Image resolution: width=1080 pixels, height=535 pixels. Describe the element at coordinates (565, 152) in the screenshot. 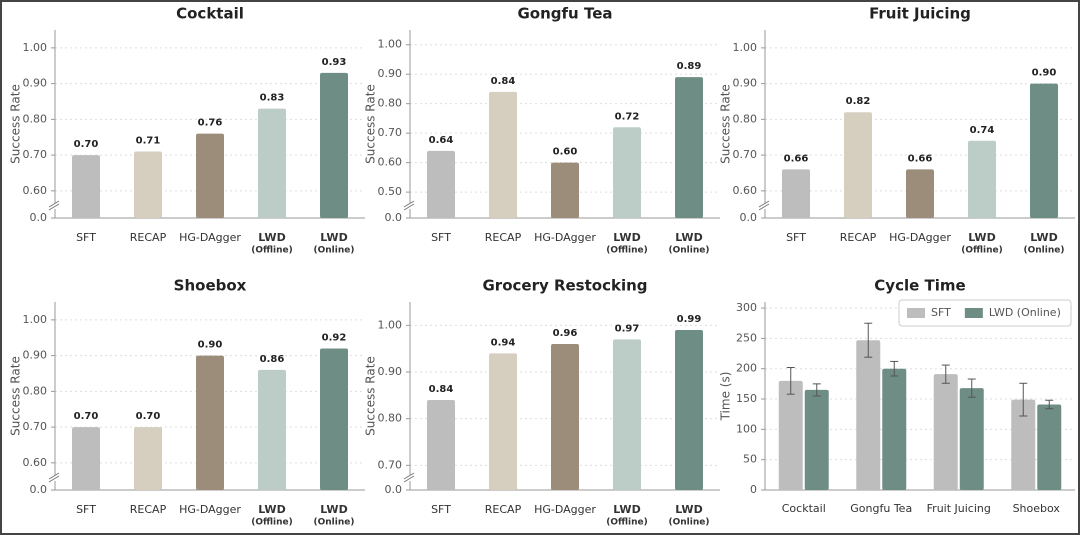

I see `value-label: 0.60` at that location.